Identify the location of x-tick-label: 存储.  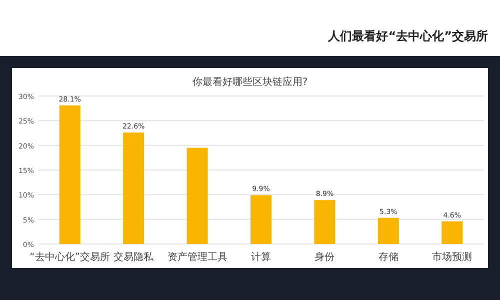
(388, 257).